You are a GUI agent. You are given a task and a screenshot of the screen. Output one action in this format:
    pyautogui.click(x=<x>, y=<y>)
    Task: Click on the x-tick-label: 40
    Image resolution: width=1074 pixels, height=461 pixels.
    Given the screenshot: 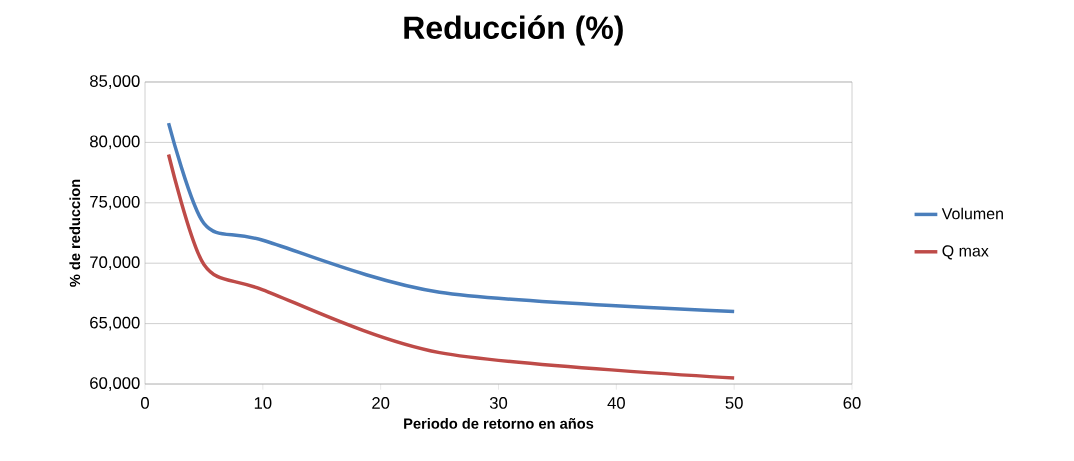 What is the action you would take?
    pyautogui.click(x=616, y=403)
    